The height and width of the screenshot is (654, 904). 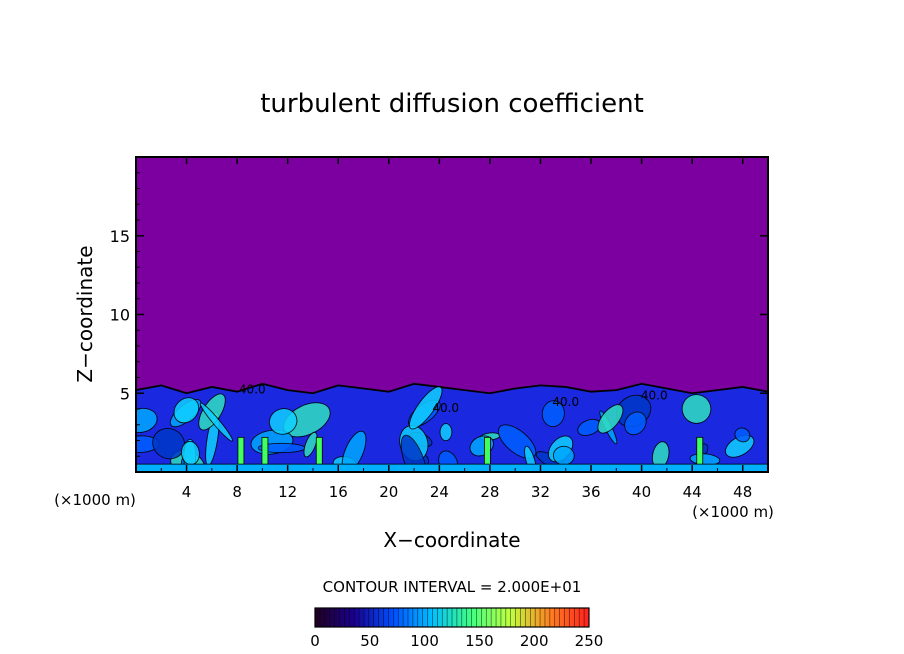 I want to click on x-axis-label: X−coordinate, so click(x=451, y=540).